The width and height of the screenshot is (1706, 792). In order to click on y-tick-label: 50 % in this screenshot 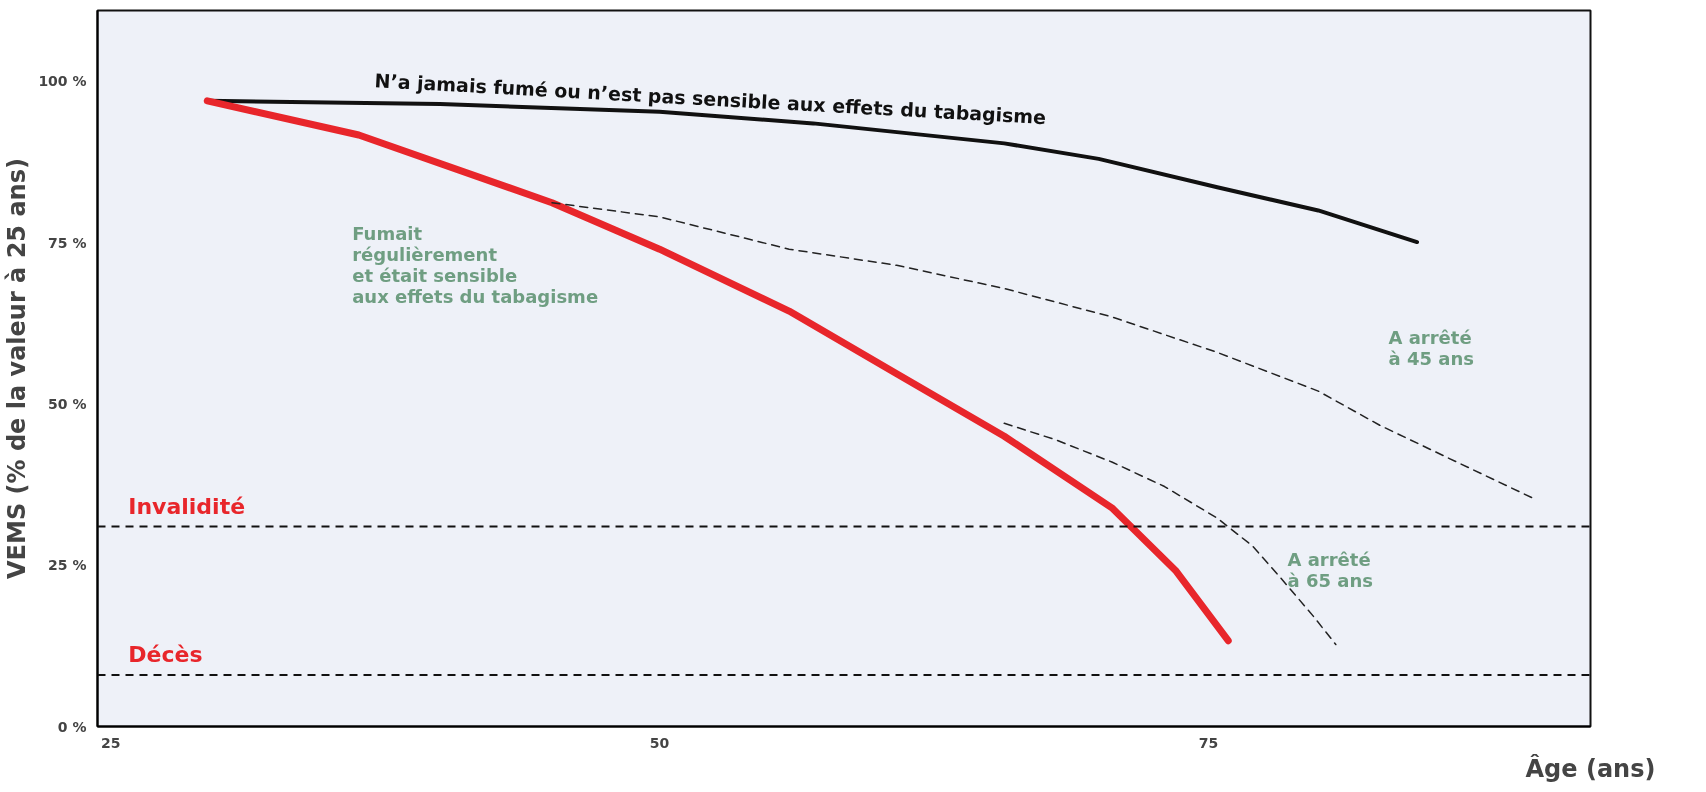, I will do `click(67, 403)`.